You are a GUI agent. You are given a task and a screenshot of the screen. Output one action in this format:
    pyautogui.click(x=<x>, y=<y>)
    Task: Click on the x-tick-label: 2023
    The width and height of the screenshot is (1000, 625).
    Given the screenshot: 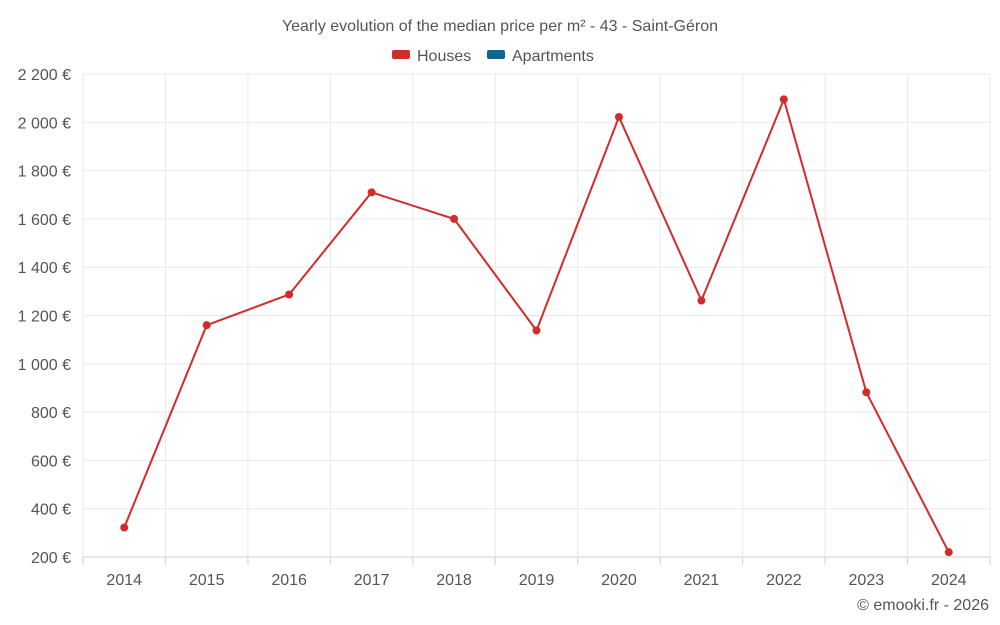 What is the action you would take?
    pyautogui.click(x=867, y=580)
    